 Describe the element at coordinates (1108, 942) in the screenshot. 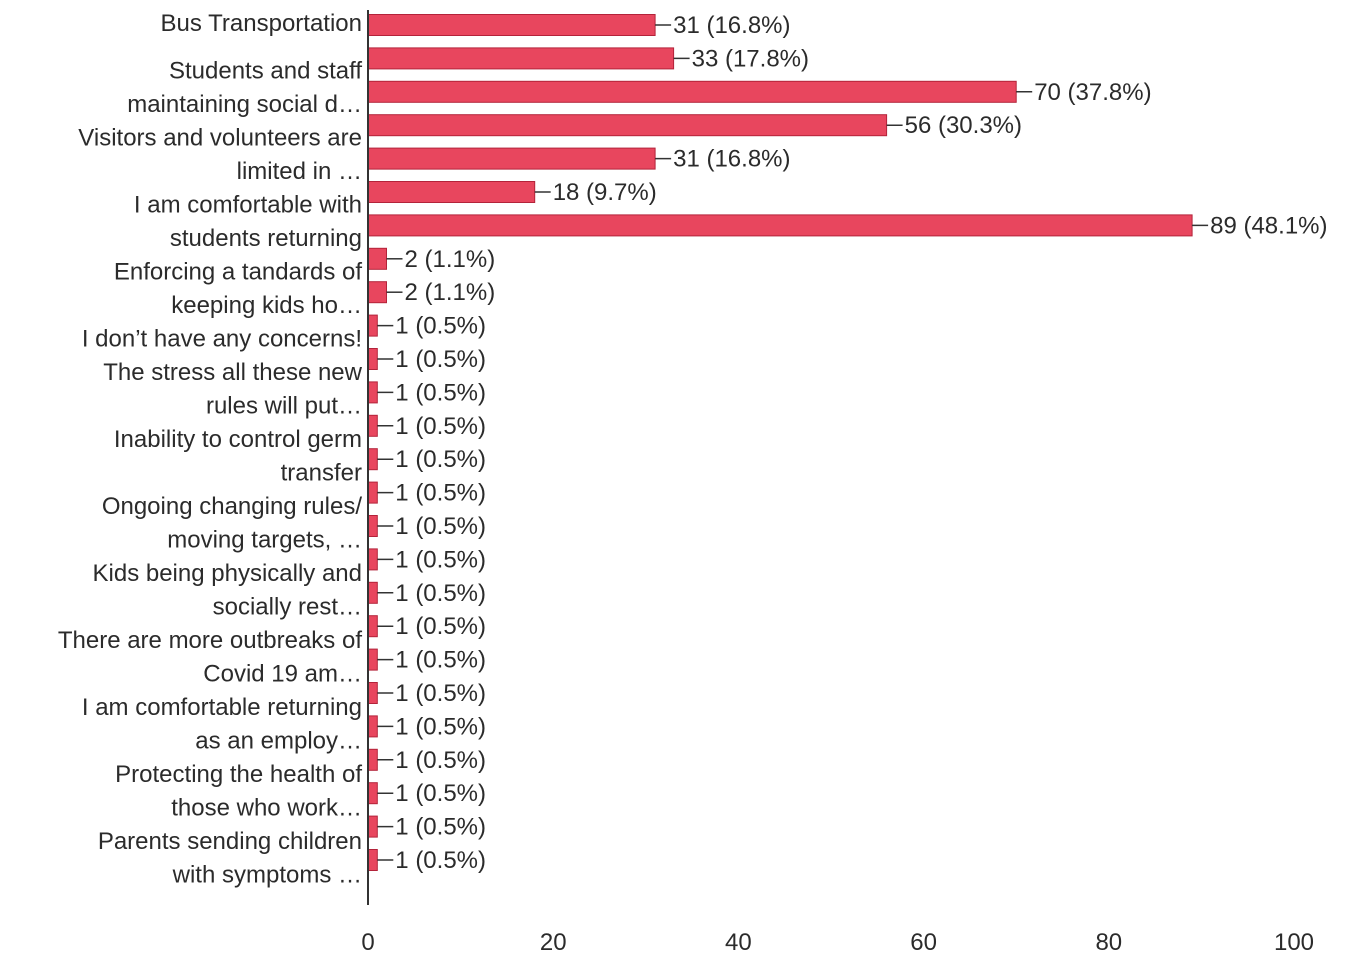

I see `x-tick-label-80: 80` at that location.